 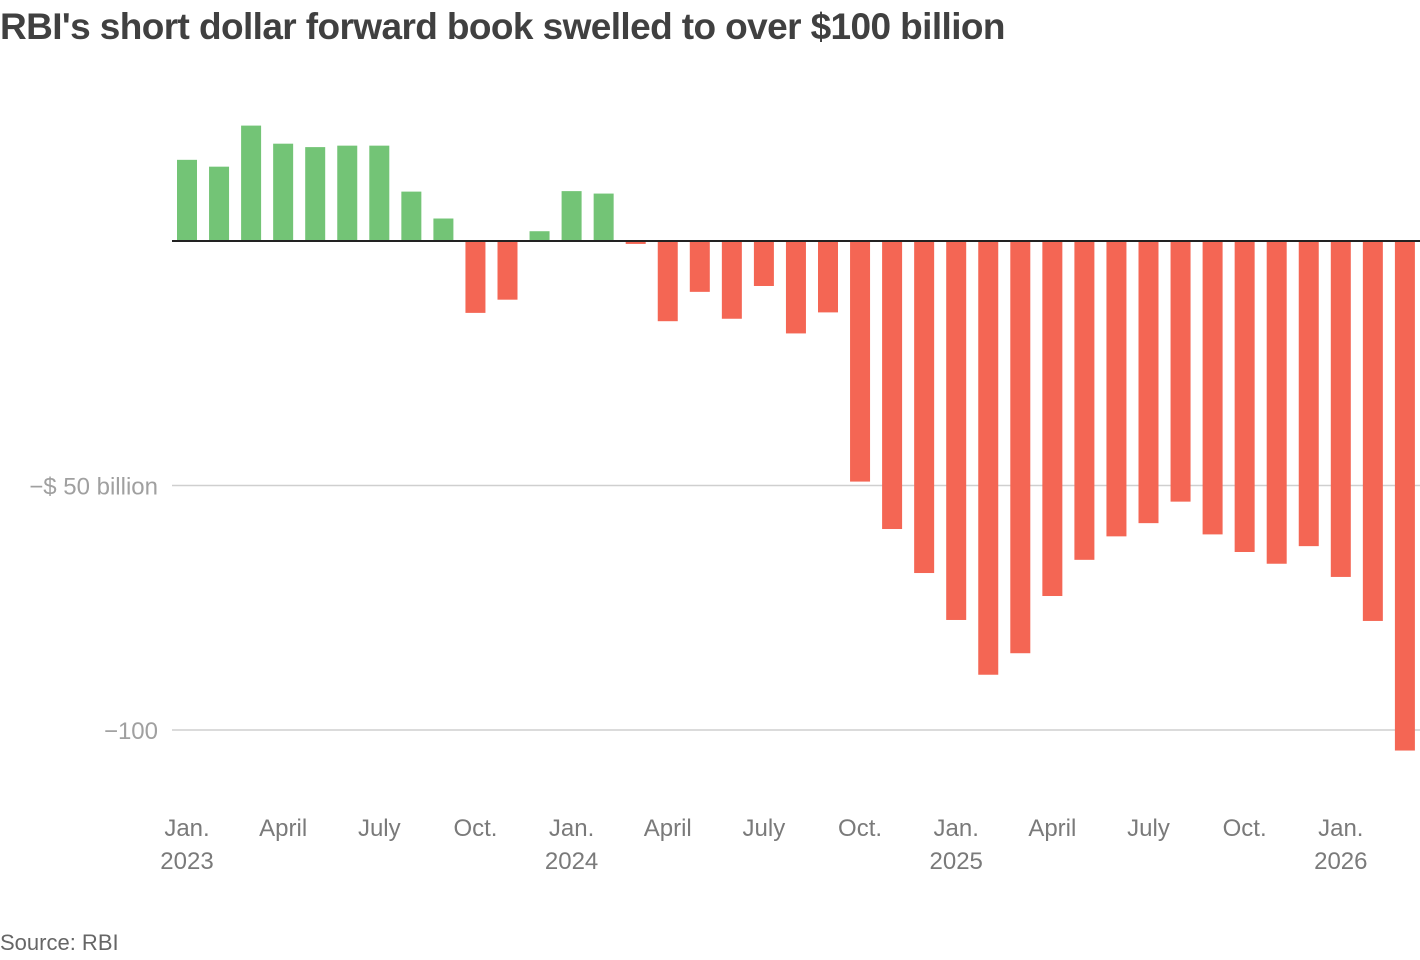 What do you see at coordinates (93, 487) in the screenshot?
I see `y-tick-label: −$ 50 billion` at bounding box center [93, 487].